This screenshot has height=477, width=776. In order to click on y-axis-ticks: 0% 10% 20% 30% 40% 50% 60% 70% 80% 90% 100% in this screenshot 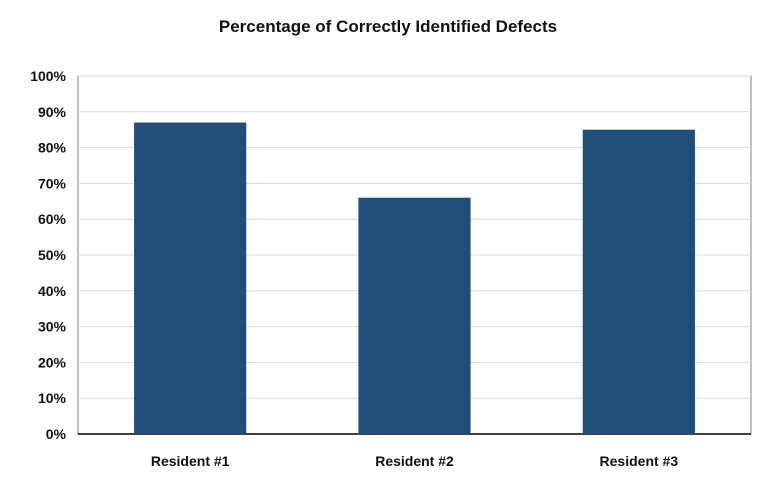, I will do `click(48, 255)`.